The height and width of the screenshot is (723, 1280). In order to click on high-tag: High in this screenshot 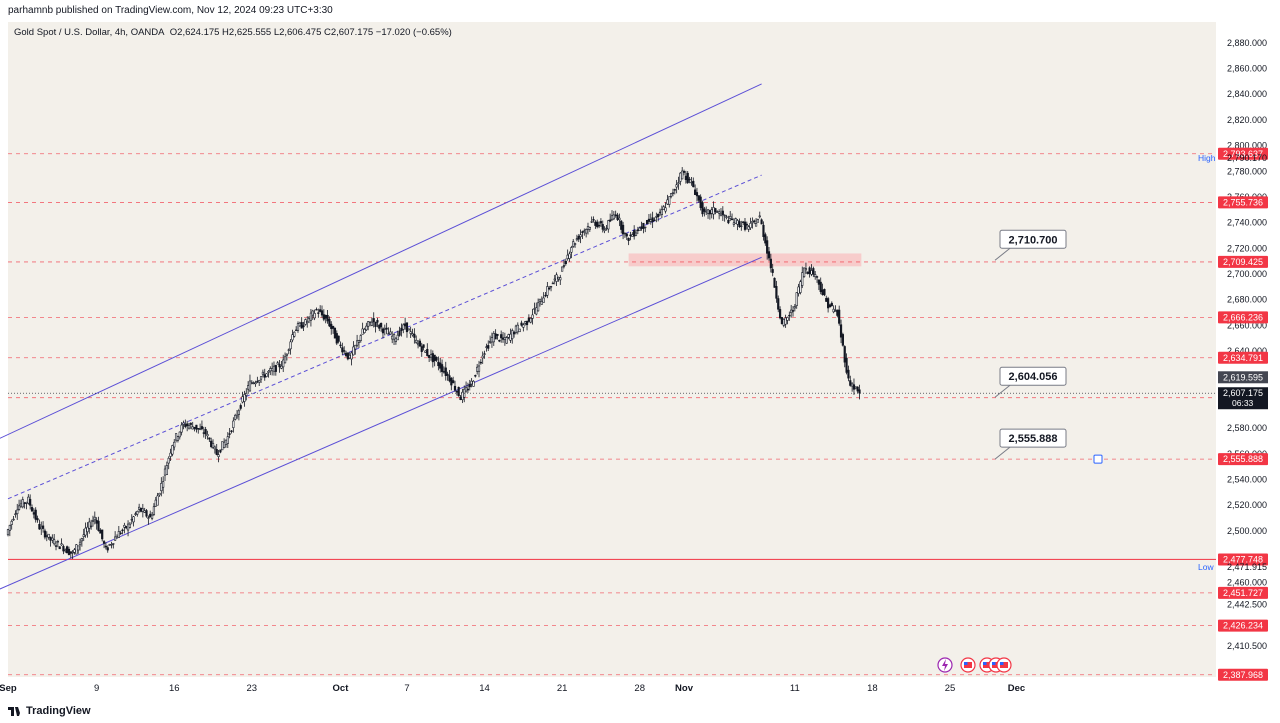, I will do `click(1207, 158)`.